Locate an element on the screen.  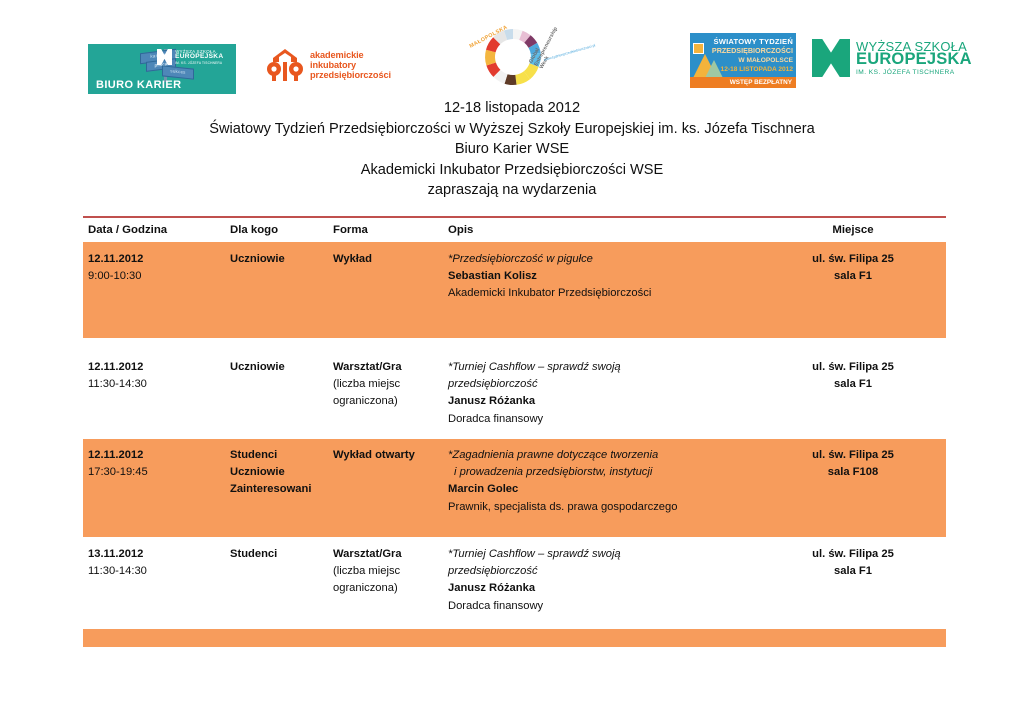
row-desc-title-1: *Przedsiębiorczość w pigułce is located at coordinates (520, 258).